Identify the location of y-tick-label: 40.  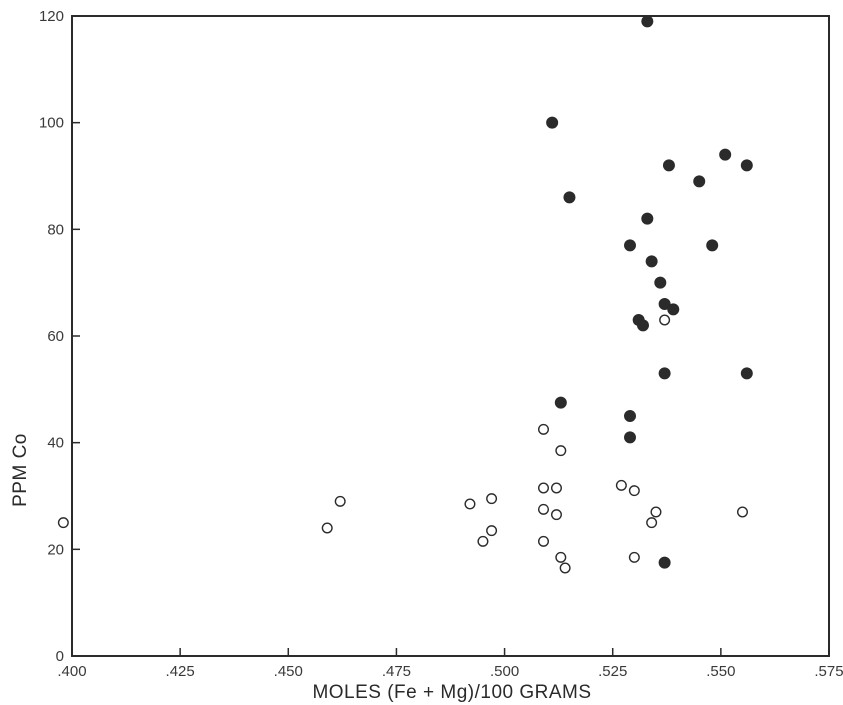
(55, 443).